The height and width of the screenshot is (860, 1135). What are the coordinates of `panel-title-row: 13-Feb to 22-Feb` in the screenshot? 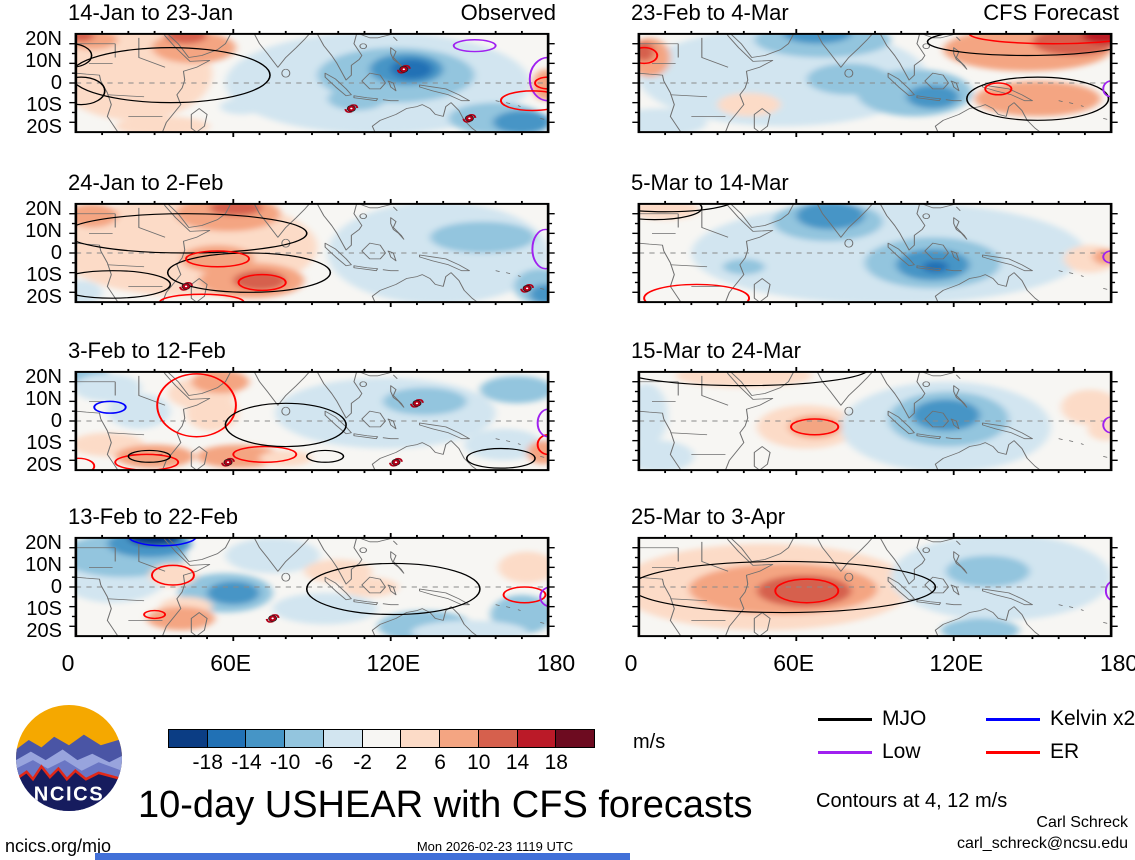 It's located at (312, 516).